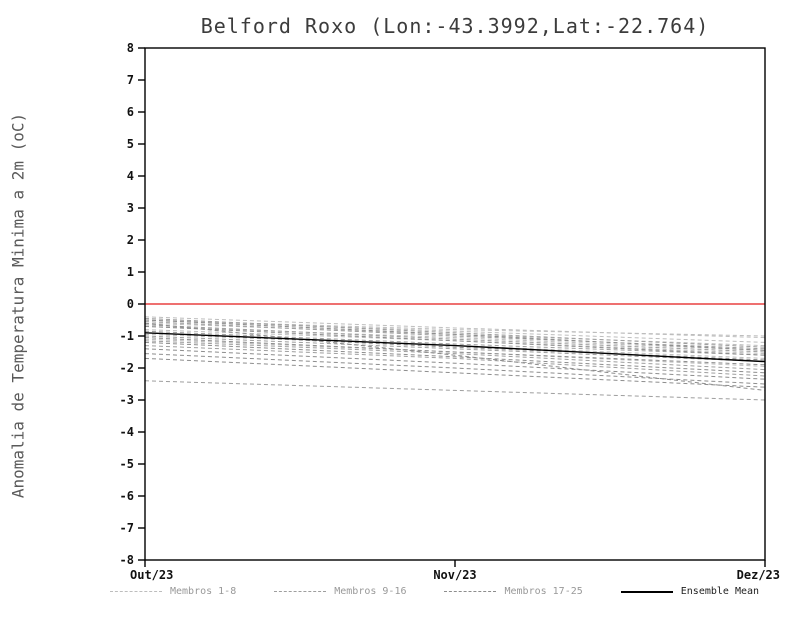 Image resolution: width=800 pixels, height=618 pixels. What do you see at coordinates (127, 496) in the screenshot?
I see `y-tick-label: -6` at bounding box center [127, 496].